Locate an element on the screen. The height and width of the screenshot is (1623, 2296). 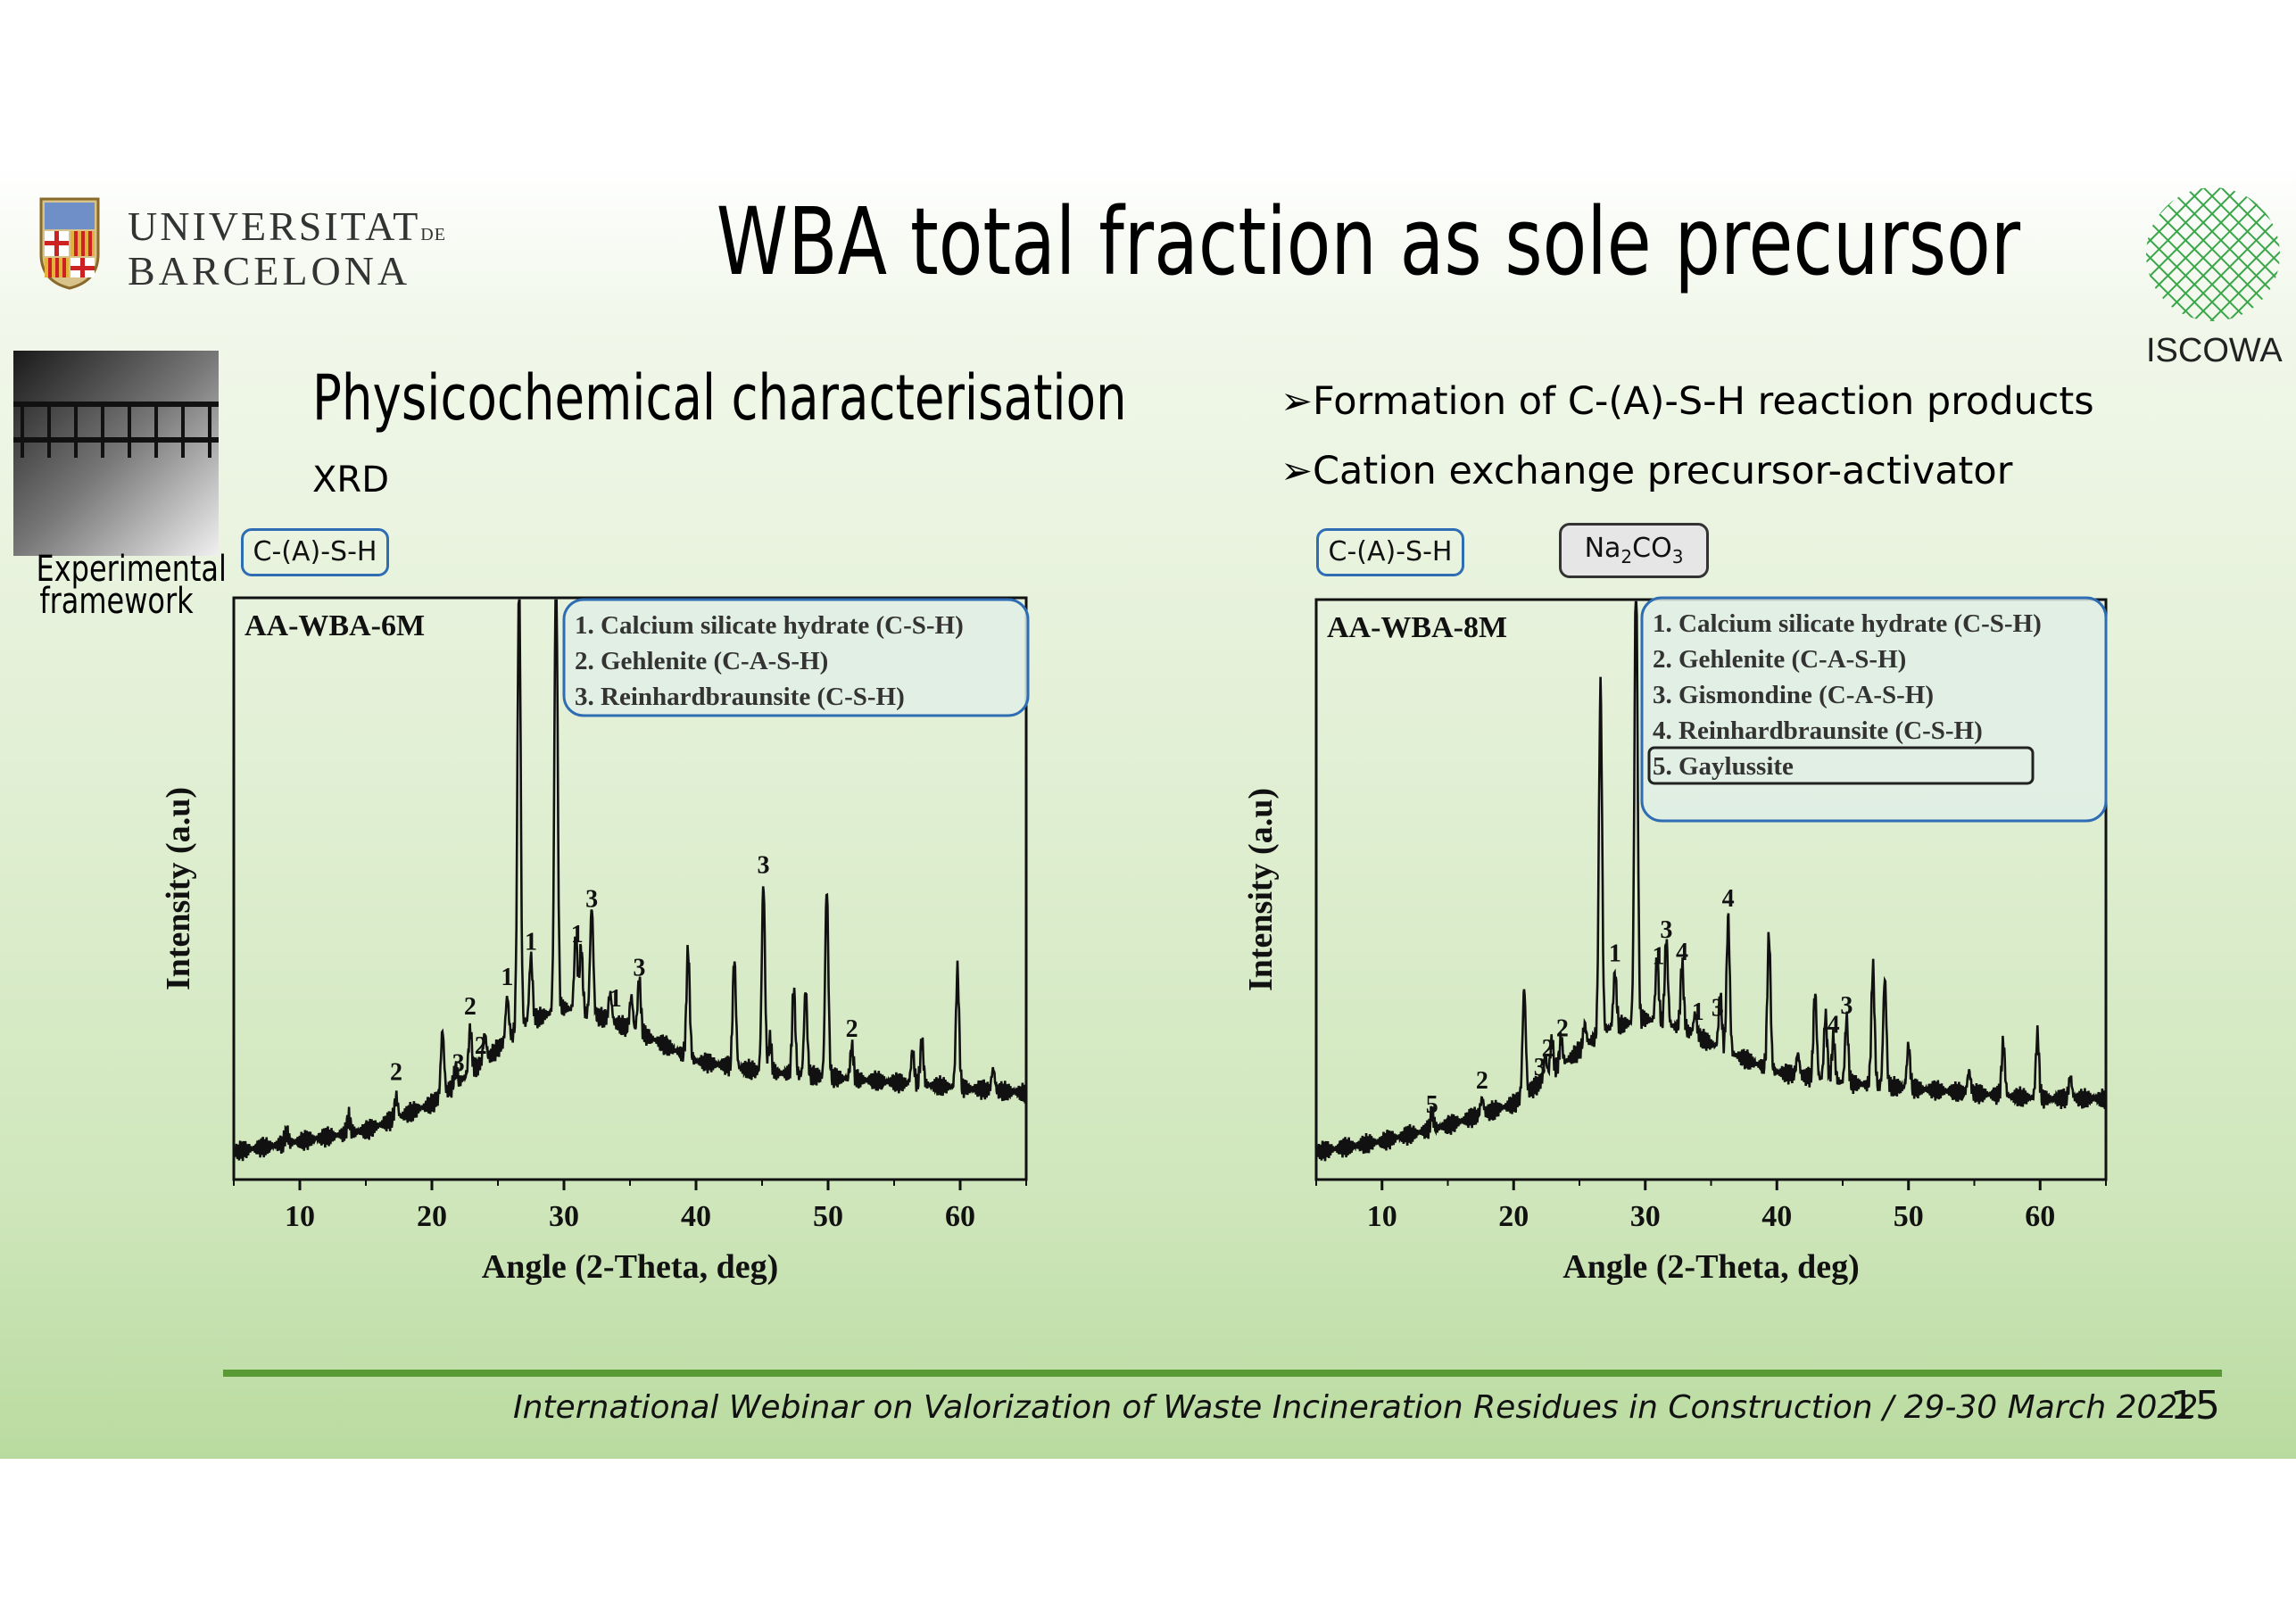
tag-na2co3: Na2CO3 is located at coordinates (1634, 550).